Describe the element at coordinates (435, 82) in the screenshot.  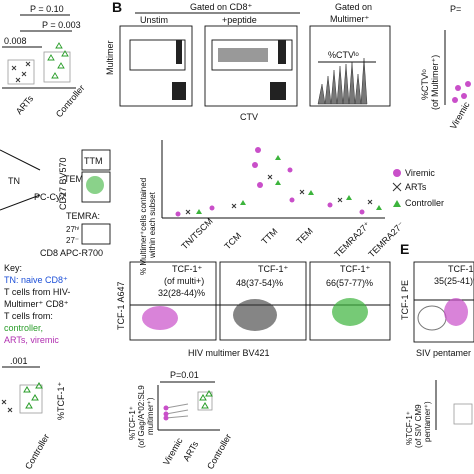
I see `y-label: (of Multimer⁺)` at that location.